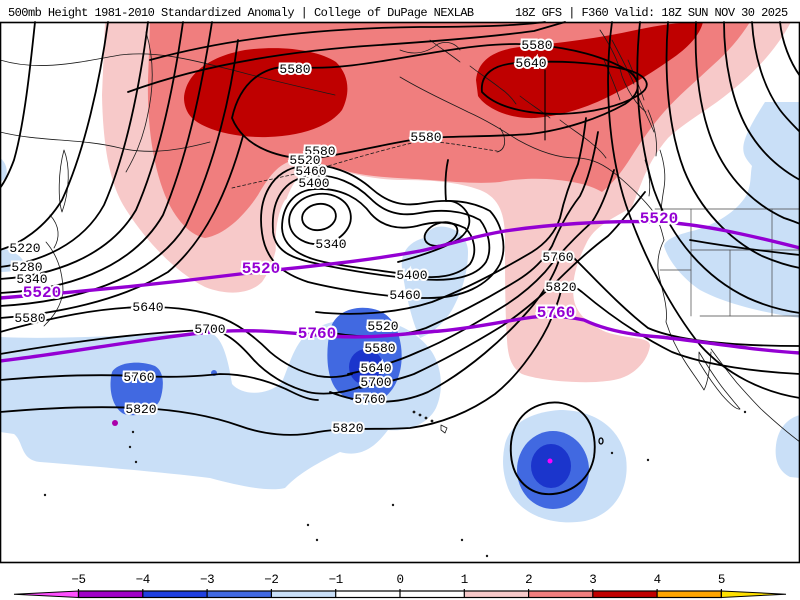 This screenshot has width=800, height=600. I want to click on svg-text: 5, so click(721, 580).